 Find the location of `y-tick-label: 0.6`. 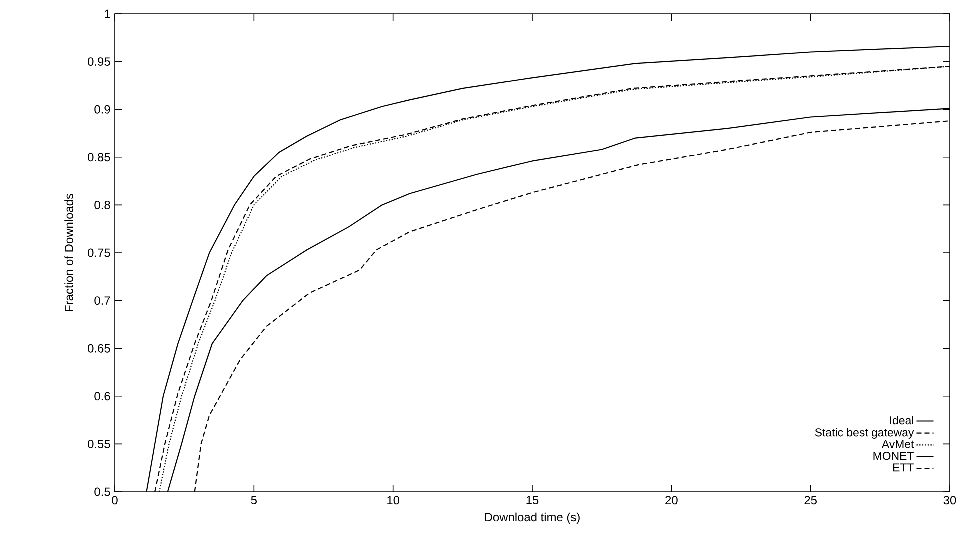

y-tick-label: 0.6 is located at coordinates (102, 396).